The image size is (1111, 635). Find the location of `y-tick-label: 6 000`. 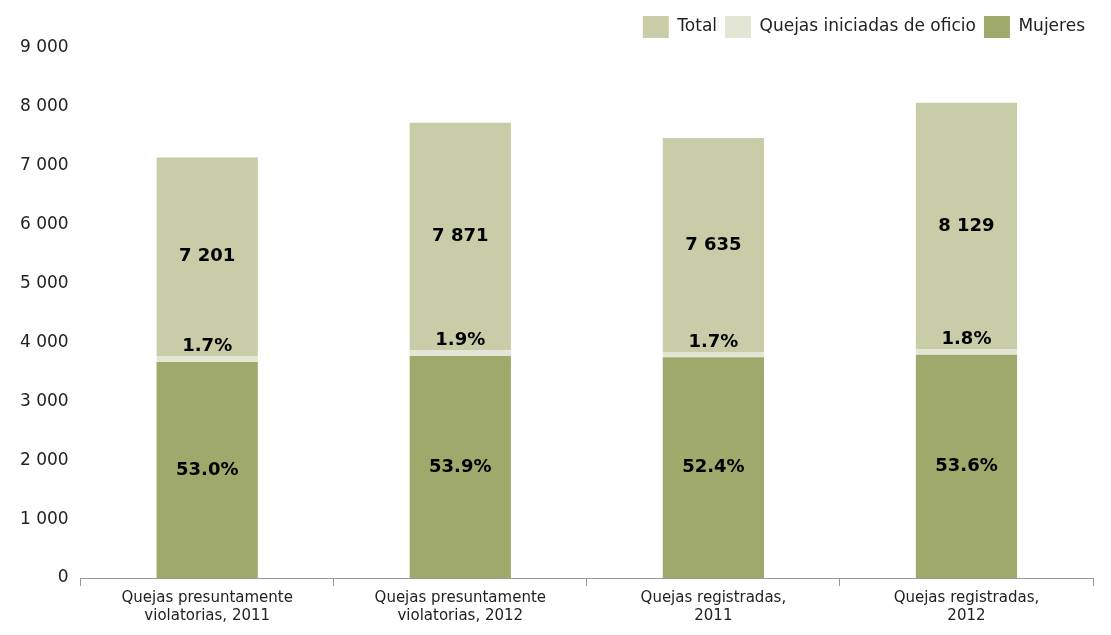

y-tick-label: 6 000 is located at coordinates (44, 223).